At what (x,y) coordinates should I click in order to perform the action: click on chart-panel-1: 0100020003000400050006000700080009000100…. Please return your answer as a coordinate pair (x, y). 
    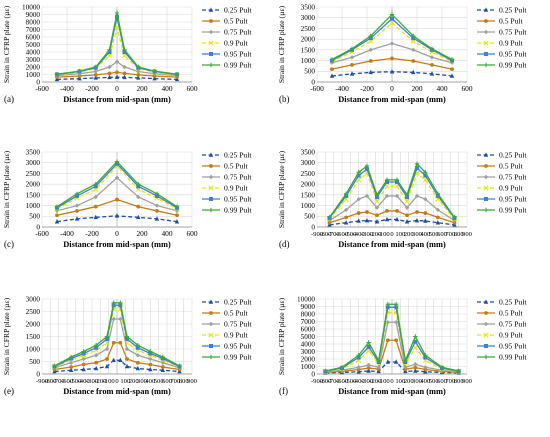
    Looking at the image, I should click on (127, 53).